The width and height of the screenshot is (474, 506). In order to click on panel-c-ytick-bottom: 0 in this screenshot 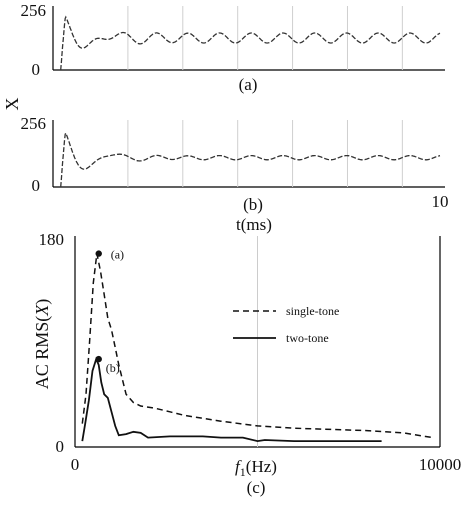, I will do `click(60, 446)`.